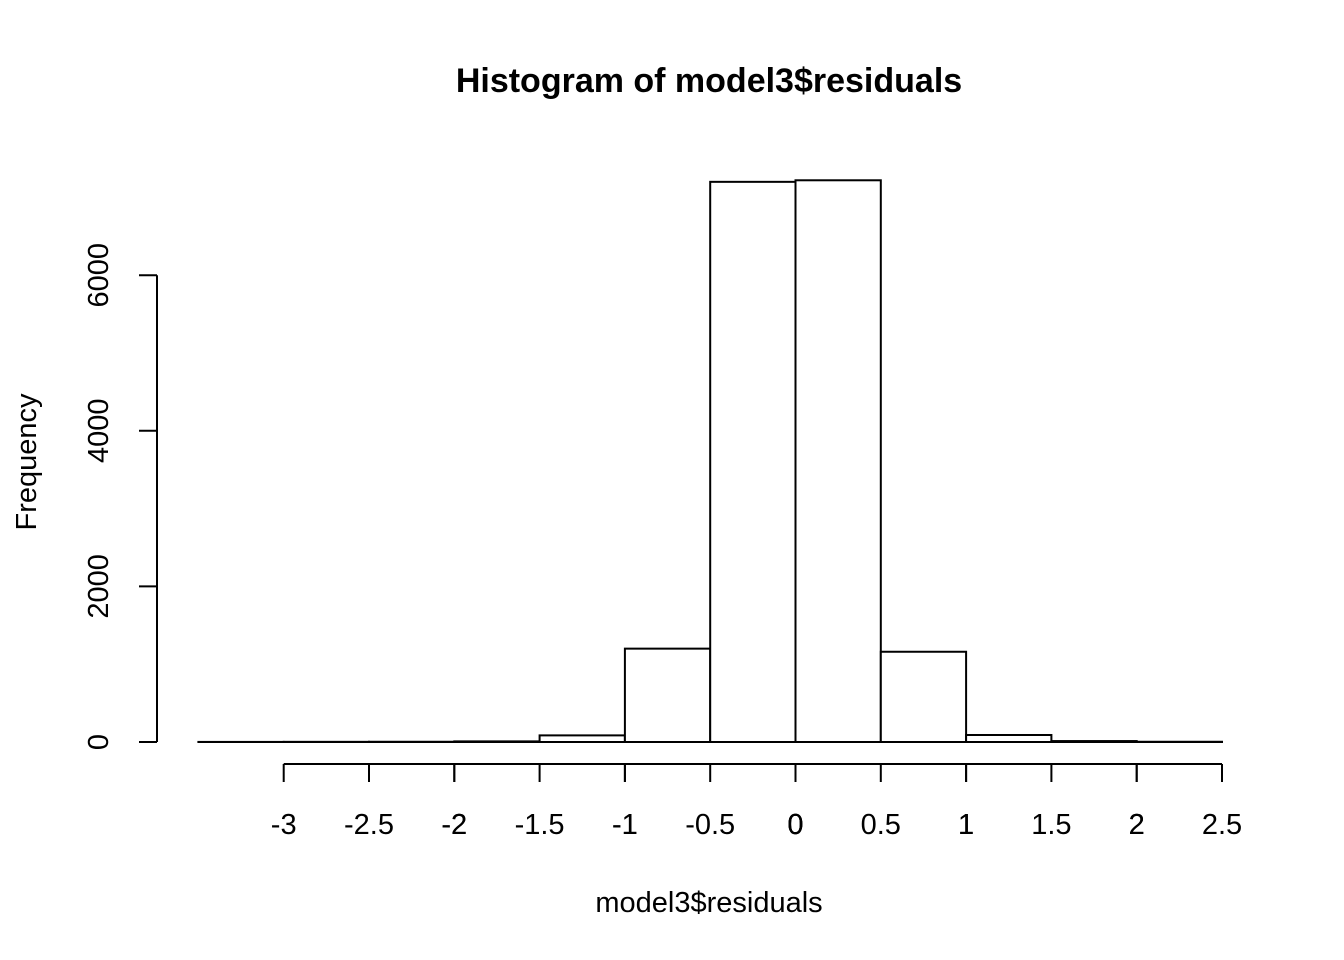 The height and width of the screenshot is (960, 1344). I want to click on x-tick-label-0-10: 2, so click(1137, 825).